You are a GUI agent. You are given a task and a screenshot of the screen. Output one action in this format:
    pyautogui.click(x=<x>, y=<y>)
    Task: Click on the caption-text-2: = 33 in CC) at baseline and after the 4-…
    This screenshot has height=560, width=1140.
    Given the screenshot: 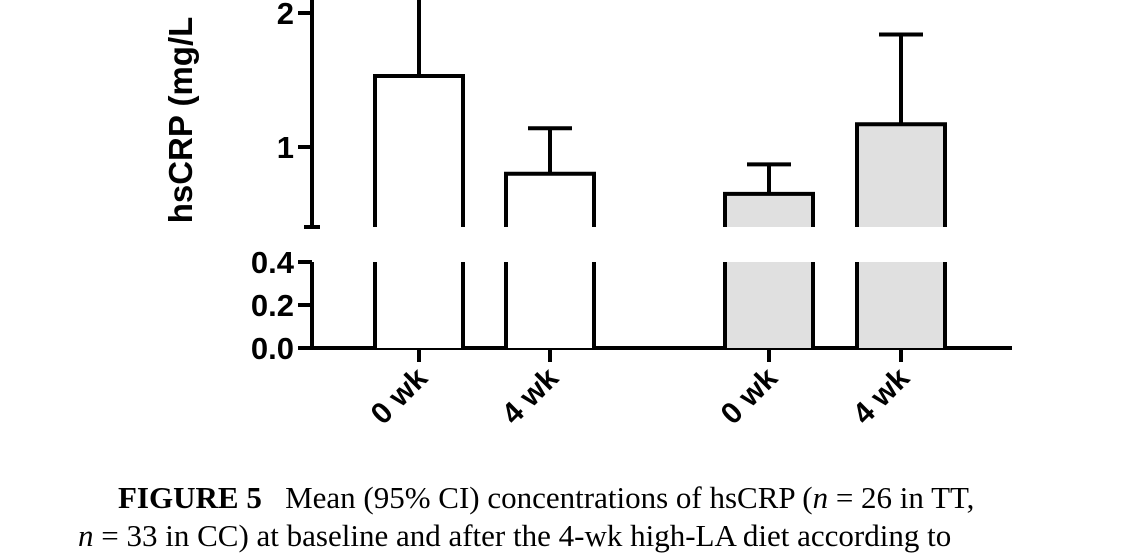 What is the action you would take?
    pyautogui.click(x=522, y=535)
    